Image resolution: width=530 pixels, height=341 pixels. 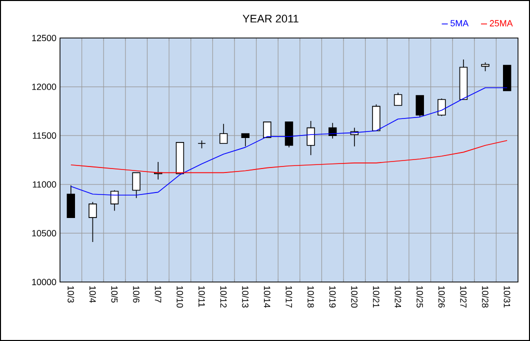 What do you see at coordinates (376, 297) in the screenshot?
I see `x-tick-label: 10/21` at bounding box center [376, 297].